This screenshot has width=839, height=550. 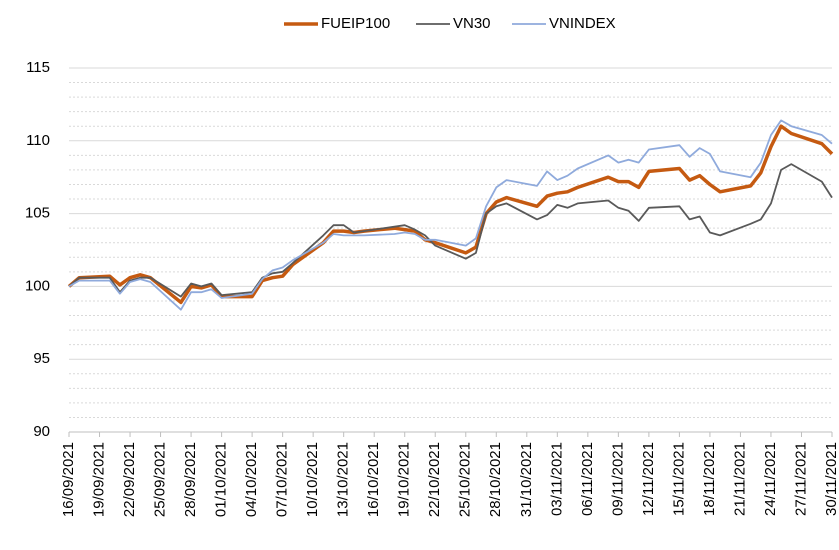 What do you see at coordinates (98, 479) in the screenshot?
I see `x-tick-label: 19/09/2021` at bounding box center [98, 479].